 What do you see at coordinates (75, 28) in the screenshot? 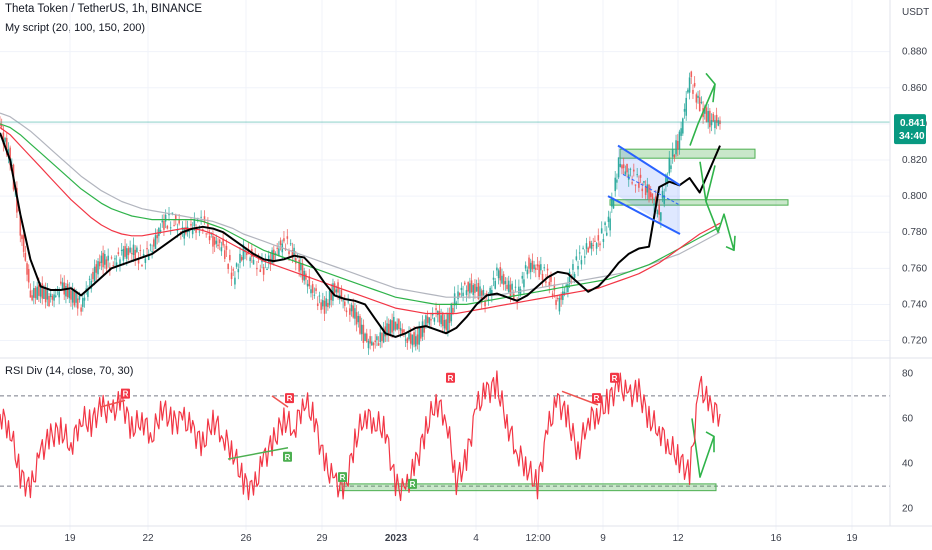
I see `indicator-legend: My script (20, 100, 150, 200)` at bounding box center [75, 28].